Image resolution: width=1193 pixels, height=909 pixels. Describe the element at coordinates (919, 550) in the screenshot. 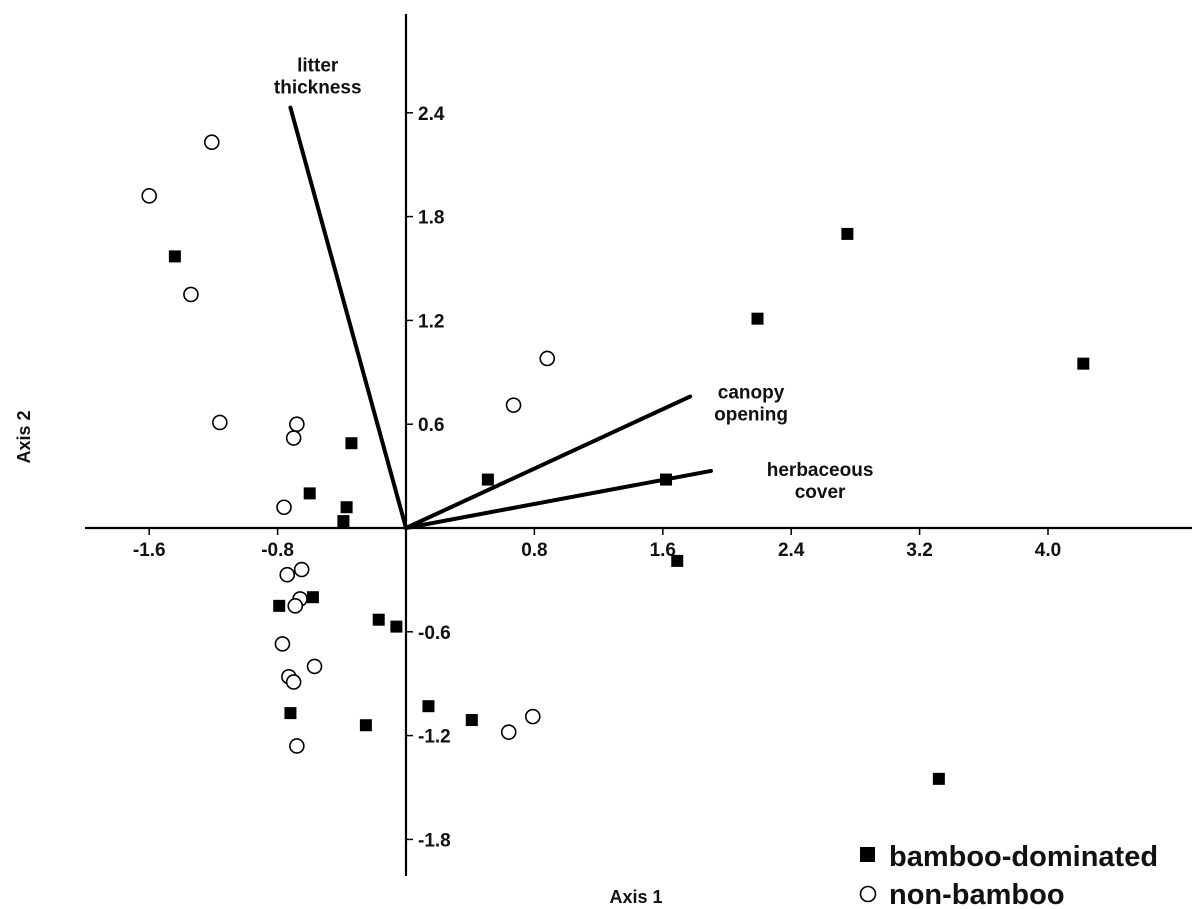

I see `x-tick-label: 3.2` at that location.